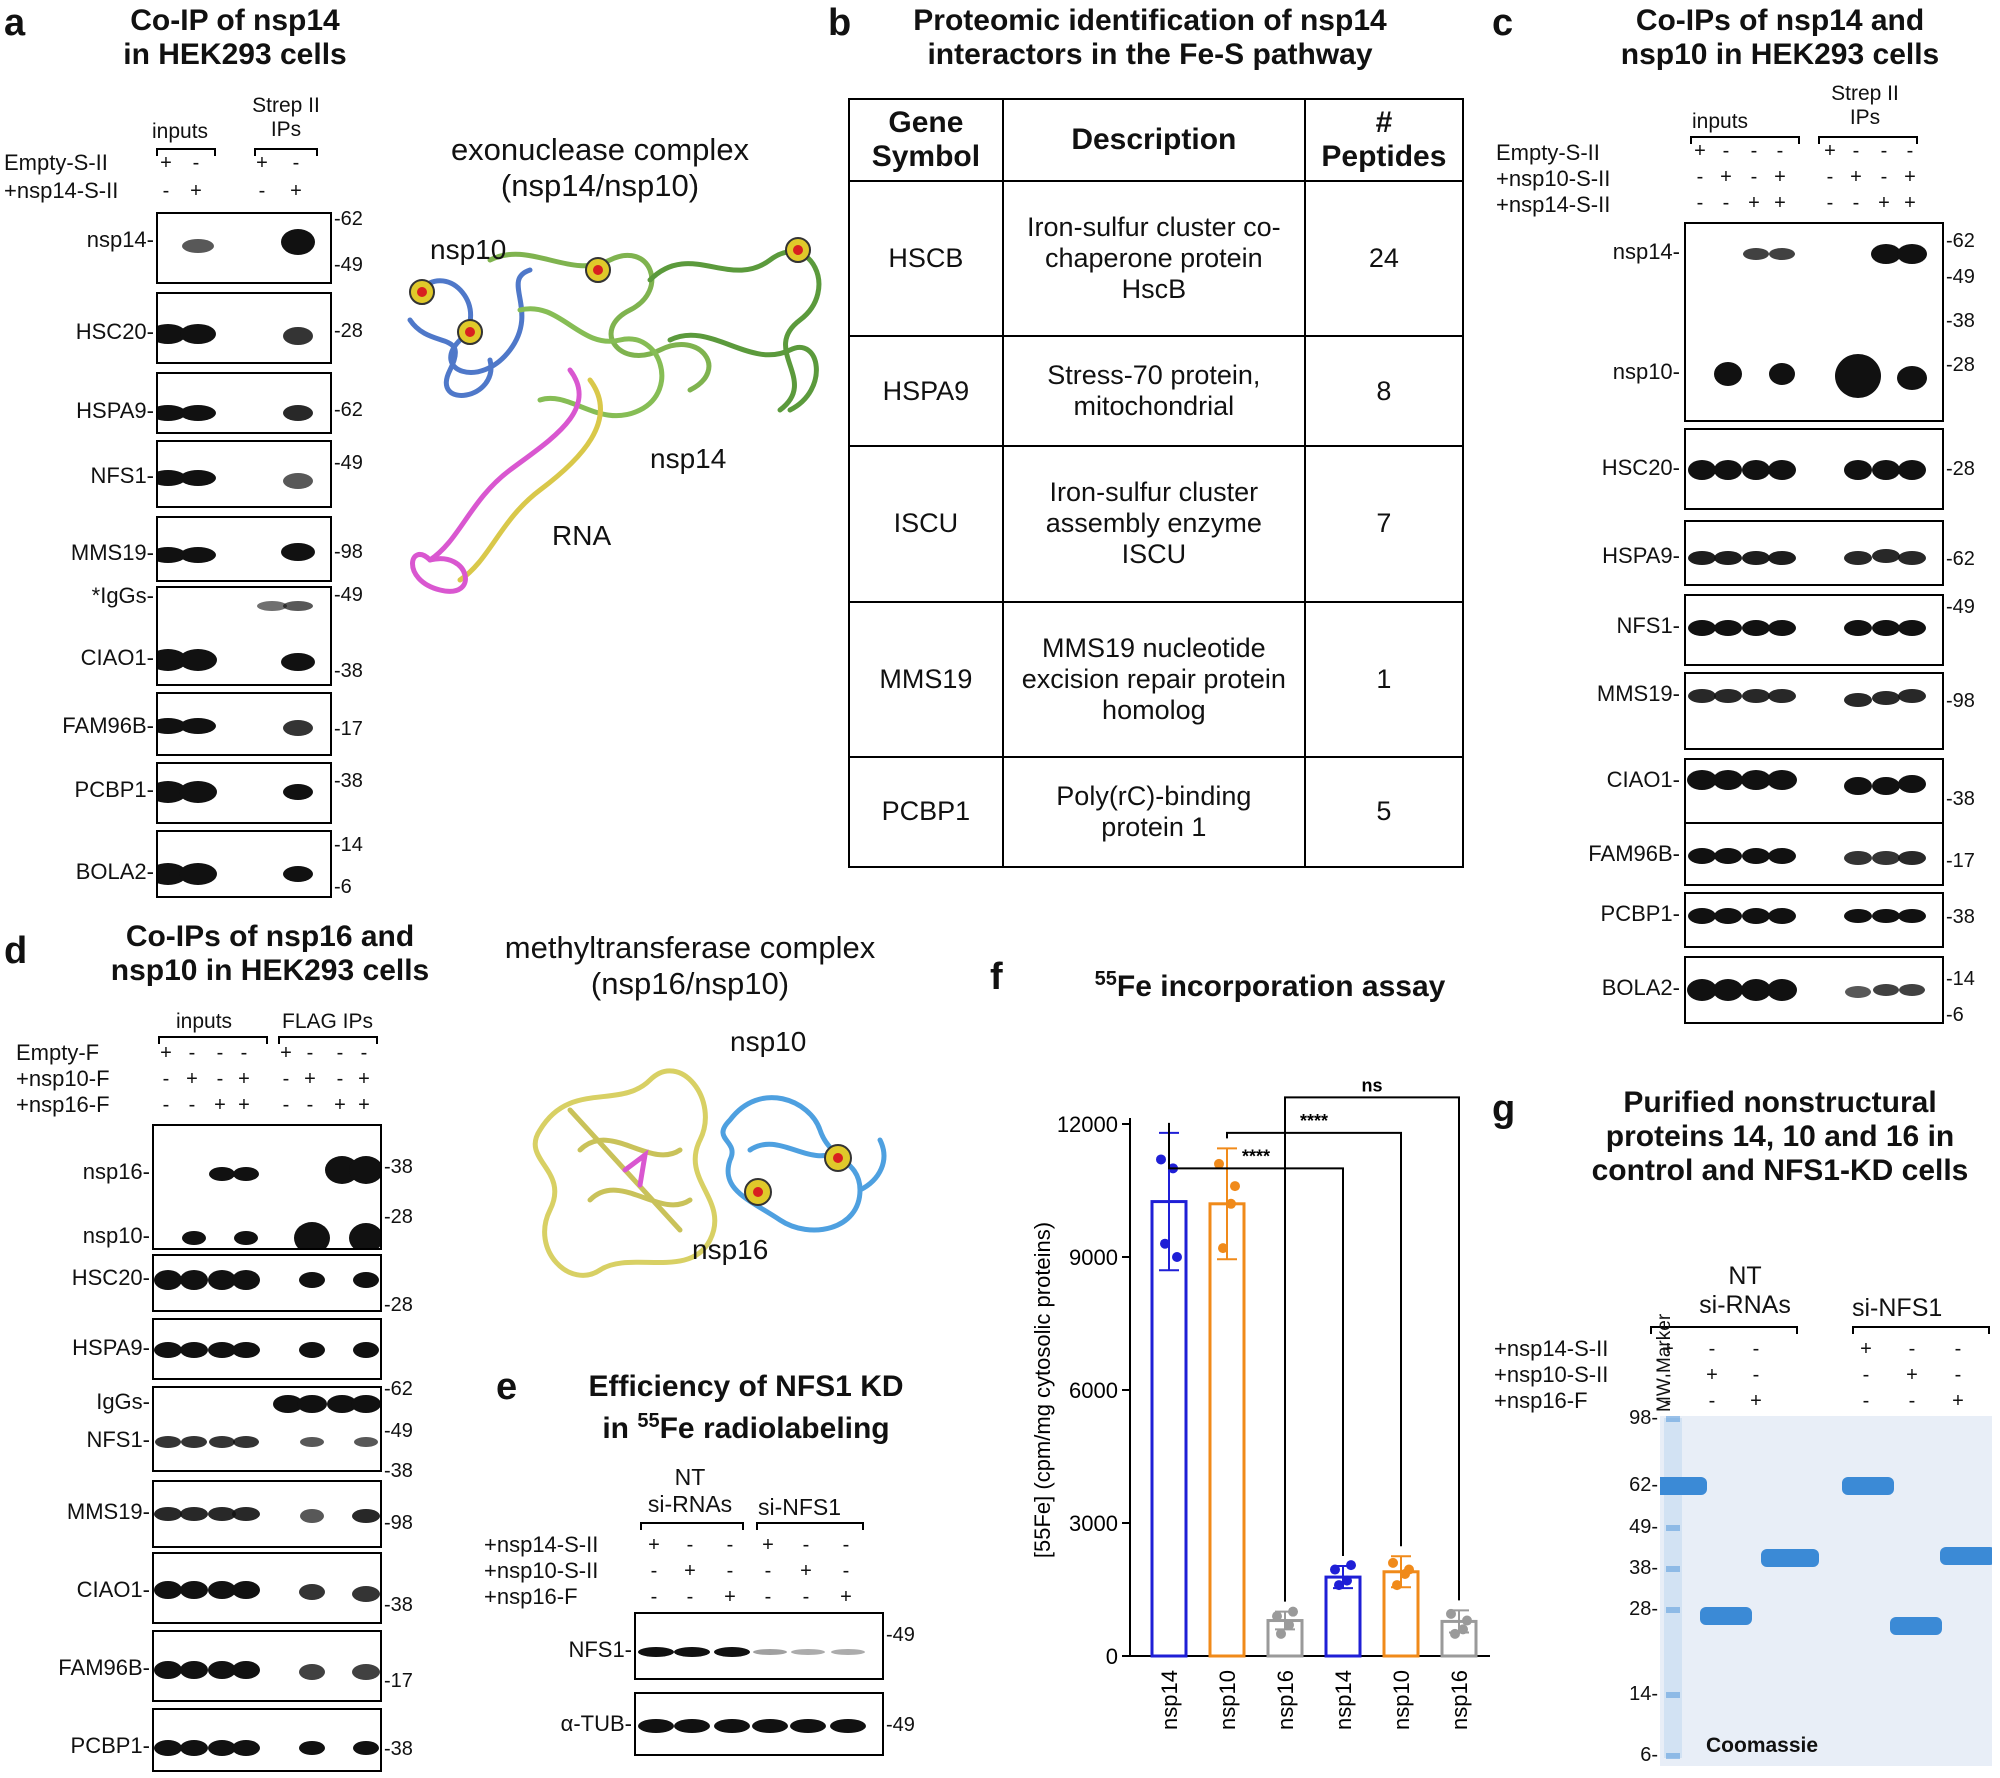 This screenshot has width=2000, height=1778. What do you see at coordinates (180, 131) in the screenshot?
I see `panel-a-inputs-header: inputs` at bounding box center [180, 131].